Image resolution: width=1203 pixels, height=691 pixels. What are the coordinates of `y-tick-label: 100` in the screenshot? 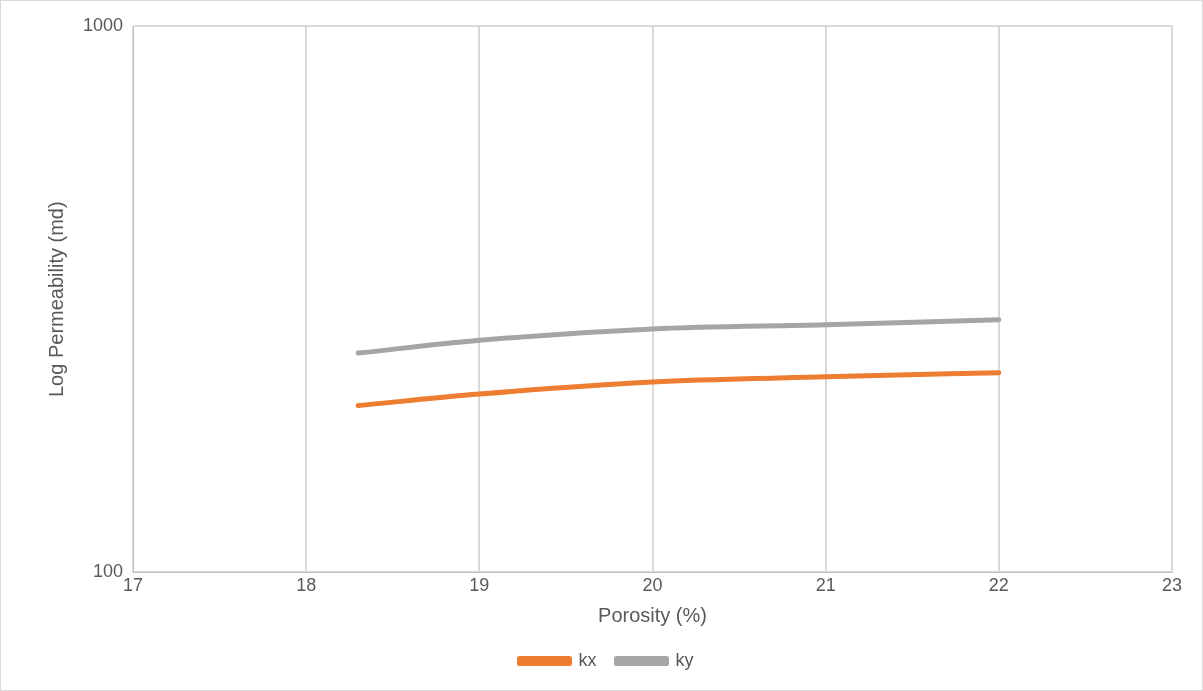 It's located at (108, 571).